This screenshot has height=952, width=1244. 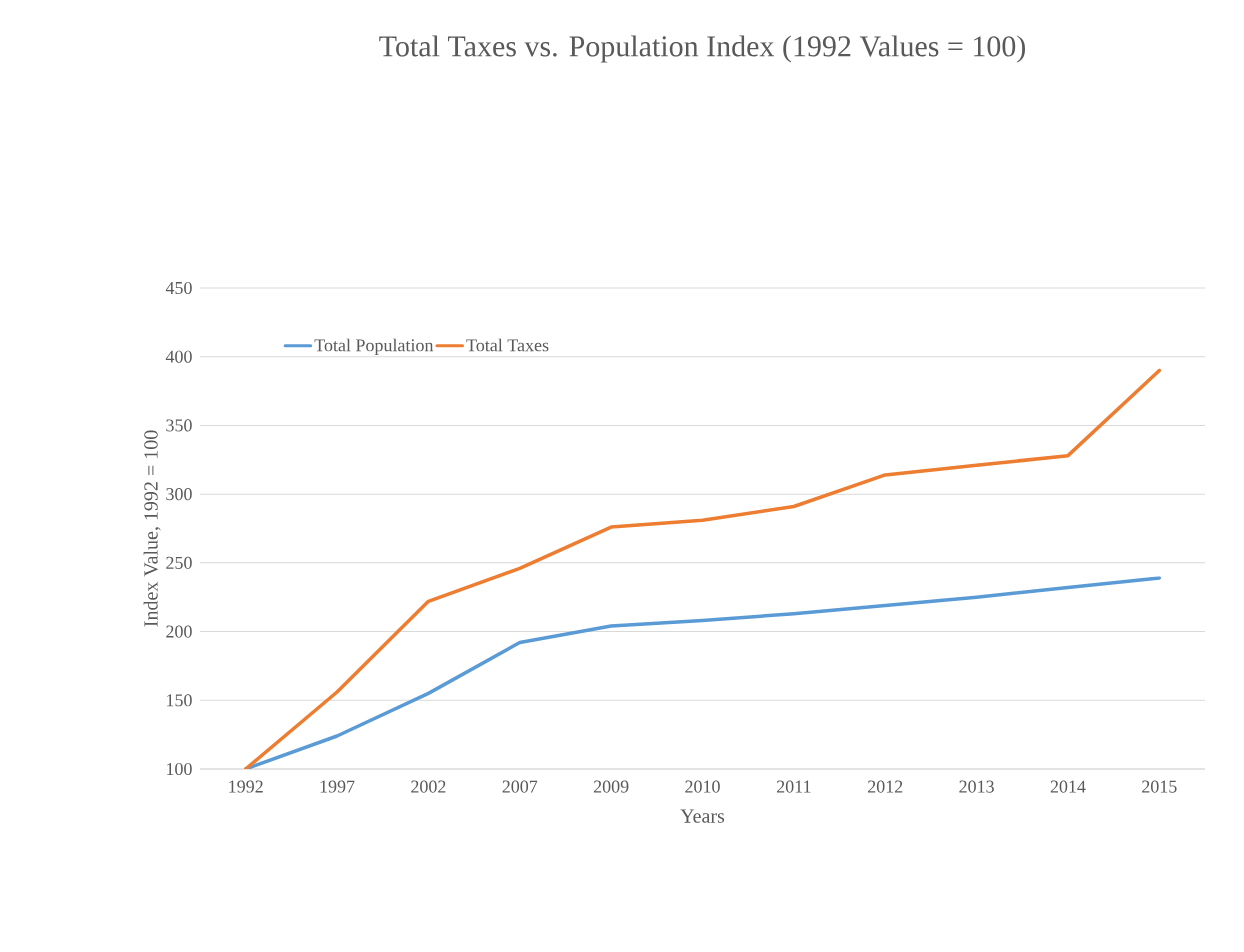 I want to click on x-tick-label: 2015, so click(x=1159, y=786).